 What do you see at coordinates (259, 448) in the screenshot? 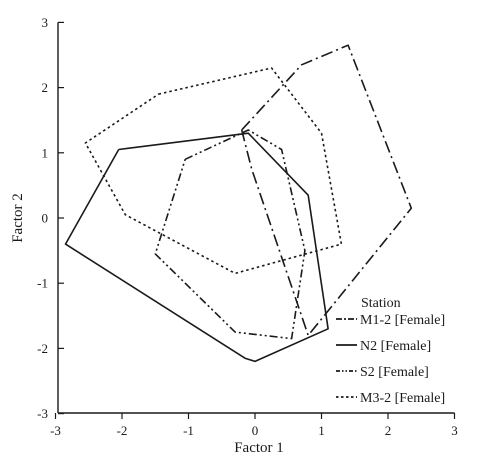
I see `x-axis-title: Factor 1` at bounding box center [259, 448].